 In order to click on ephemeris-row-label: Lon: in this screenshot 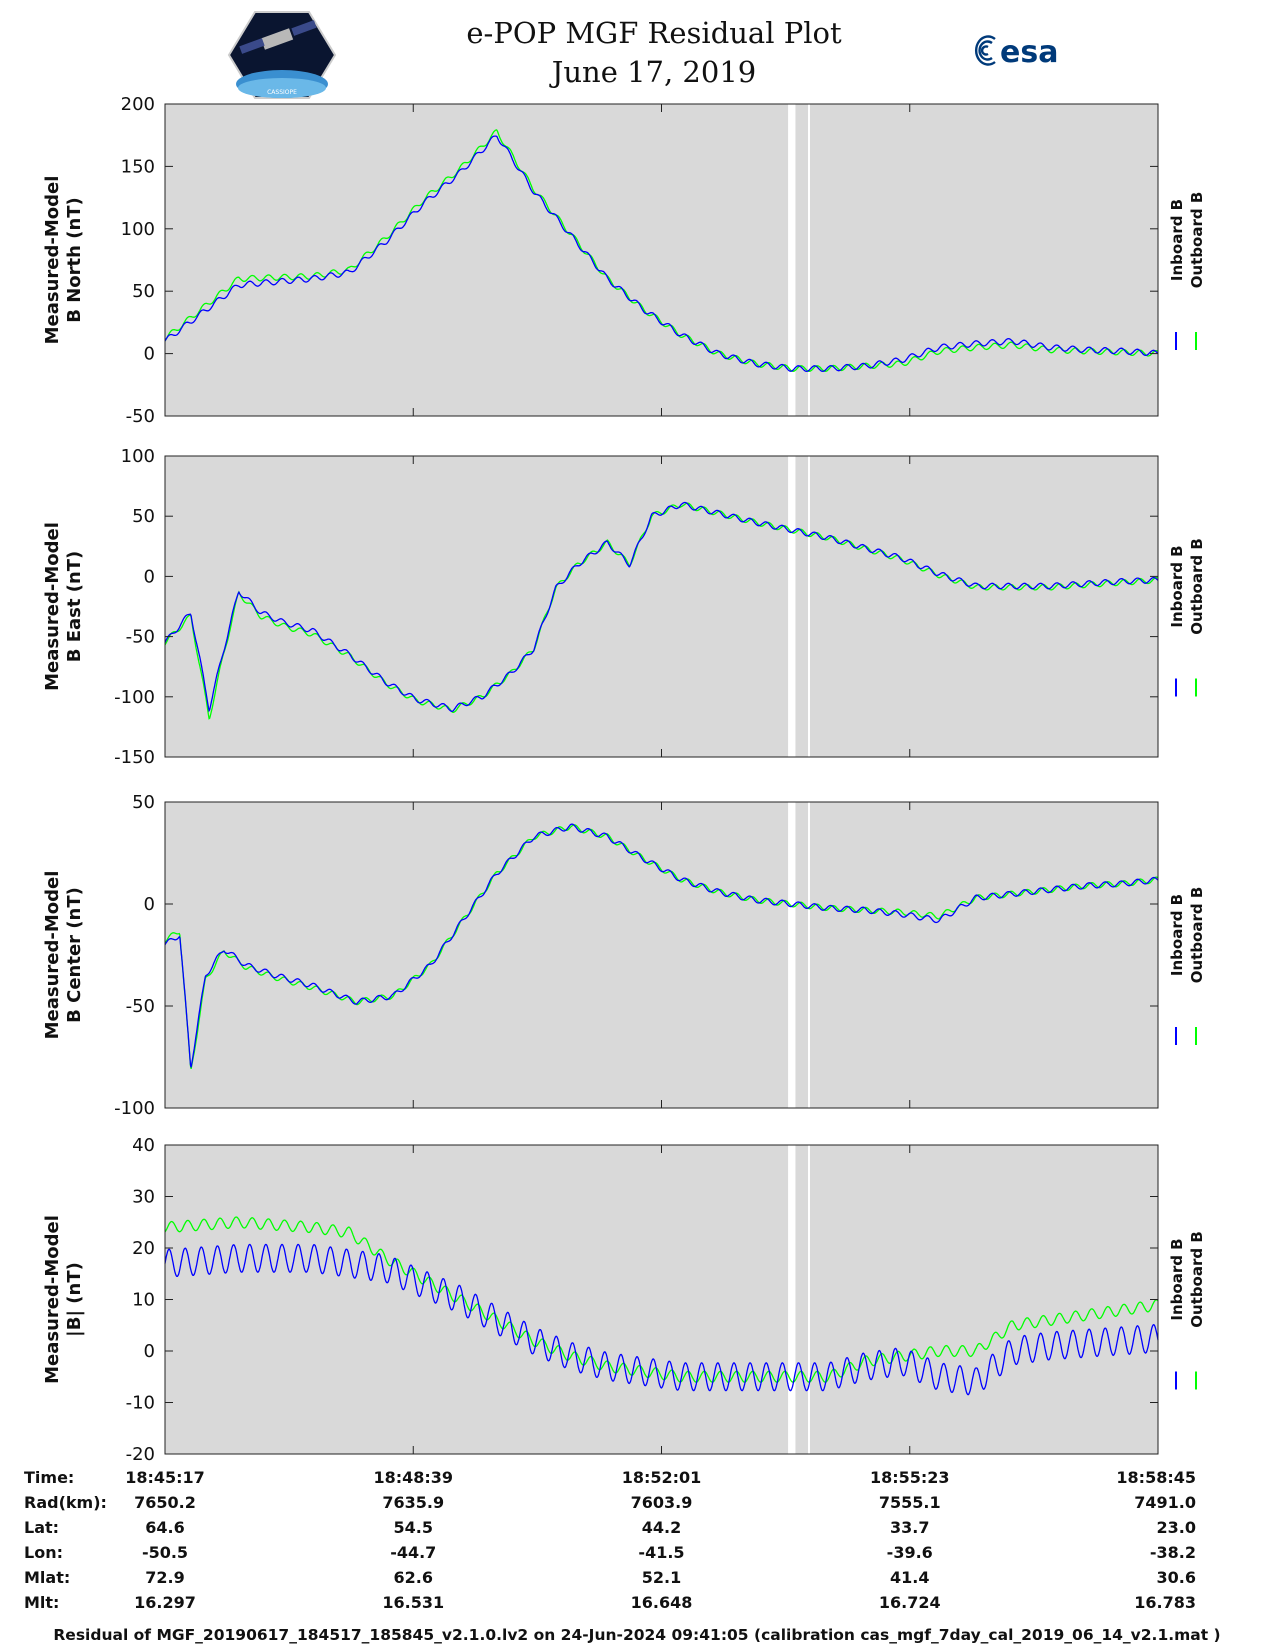, I will do `click(43, 1552)`.